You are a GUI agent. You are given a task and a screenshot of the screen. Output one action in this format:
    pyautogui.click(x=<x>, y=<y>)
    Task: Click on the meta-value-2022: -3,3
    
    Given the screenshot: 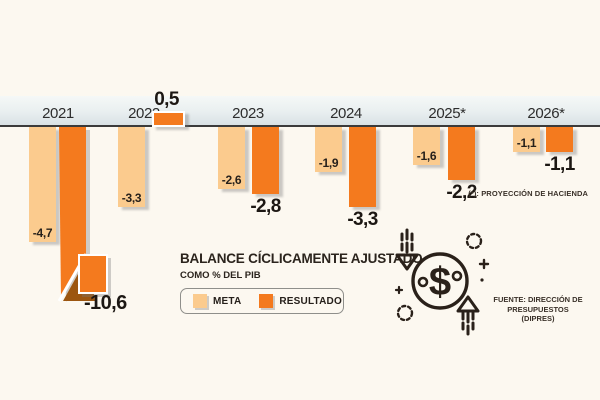 What is the action you would take?
    pyautogui.click(x=131, y=198)
    